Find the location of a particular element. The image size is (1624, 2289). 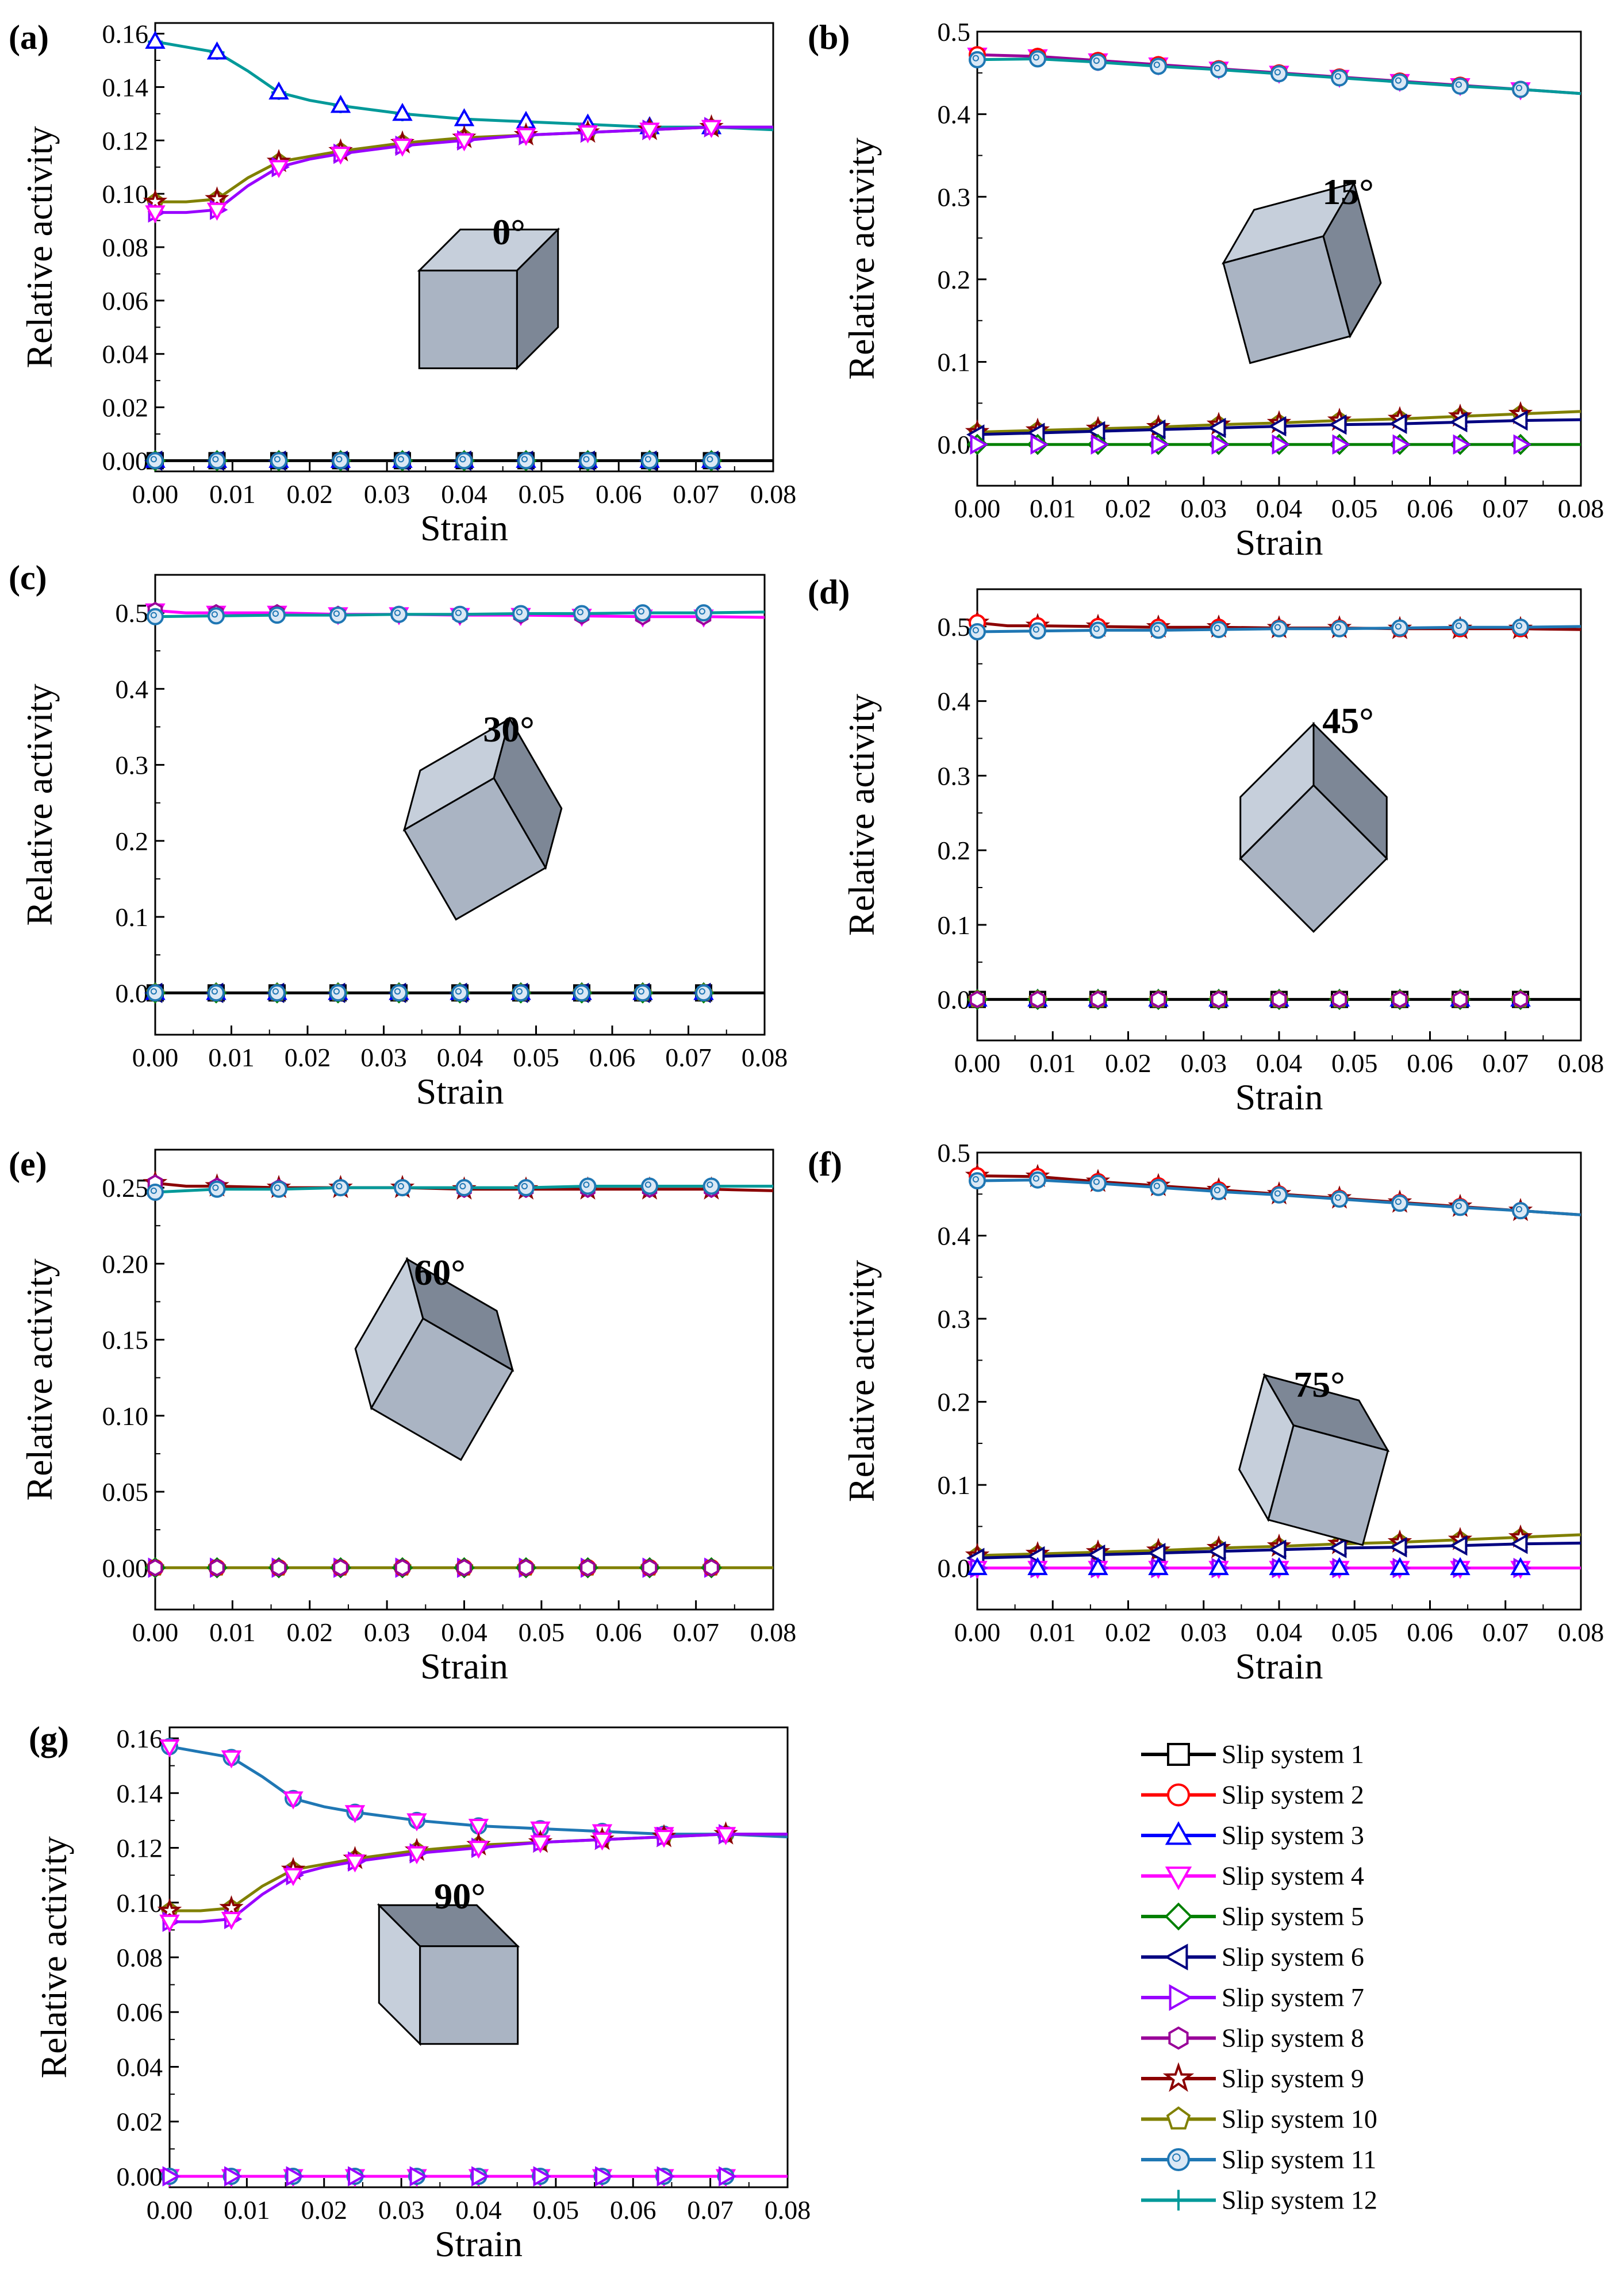

legend-label: Slip system 8 is located at coordinates (1293, 2038).